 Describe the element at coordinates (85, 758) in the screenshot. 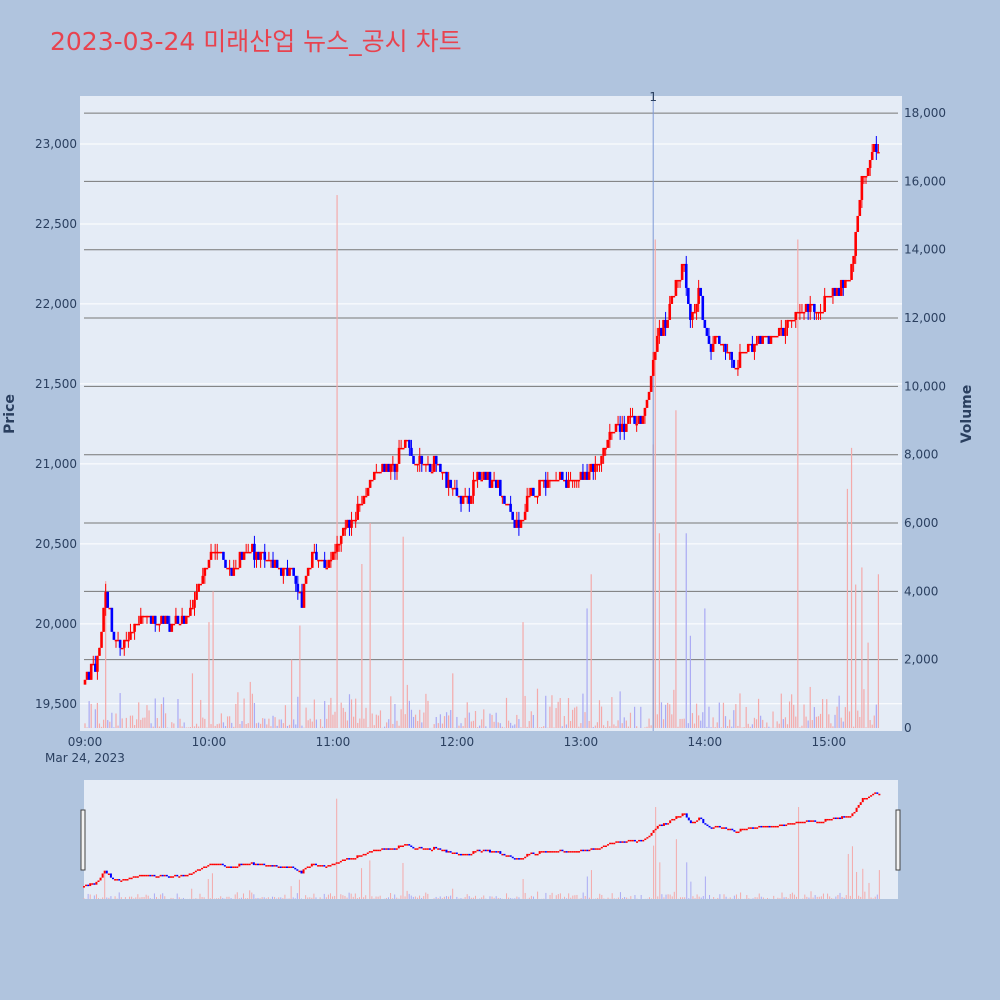

I see `date-label: Mar 24, 2023` at that location.